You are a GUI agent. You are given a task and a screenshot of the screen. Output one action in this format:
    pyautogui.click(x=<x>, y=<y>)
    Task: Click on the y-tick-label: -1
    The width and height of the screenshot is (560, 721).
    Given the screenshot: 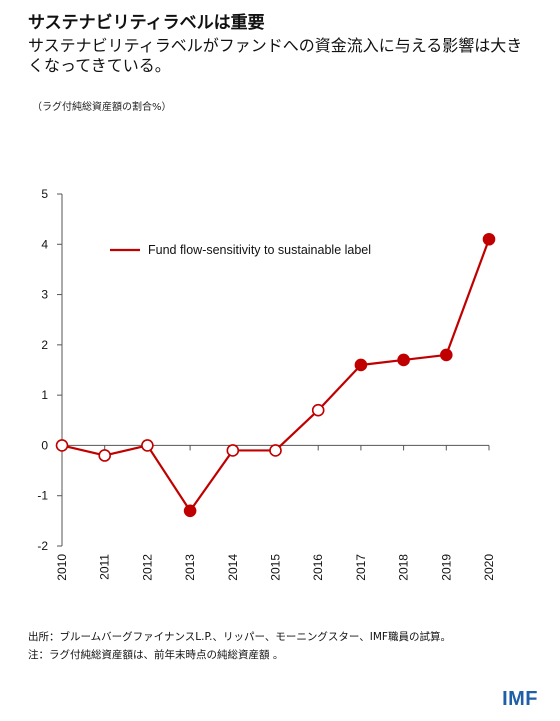 What is the action you would take?
    pyautogui.click(x=42, y=496)
    